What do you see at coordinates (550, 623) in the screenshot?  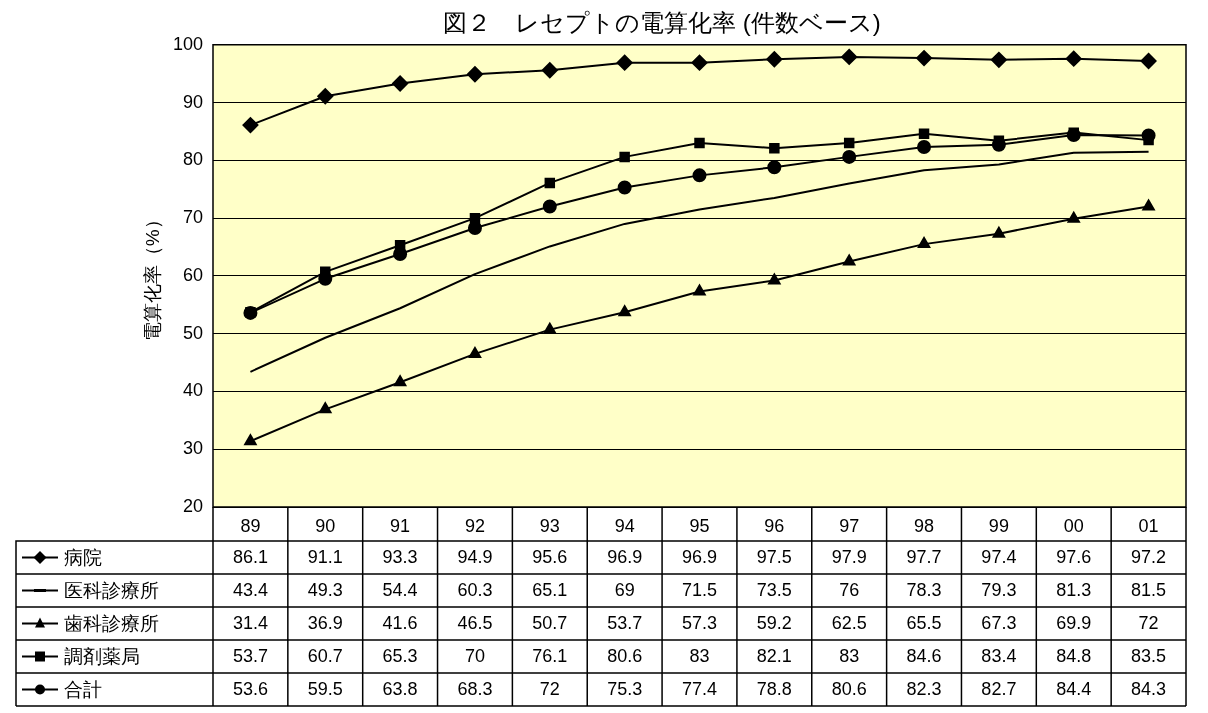 I see `data-label: 50.7` at bounding box center [550, 623].